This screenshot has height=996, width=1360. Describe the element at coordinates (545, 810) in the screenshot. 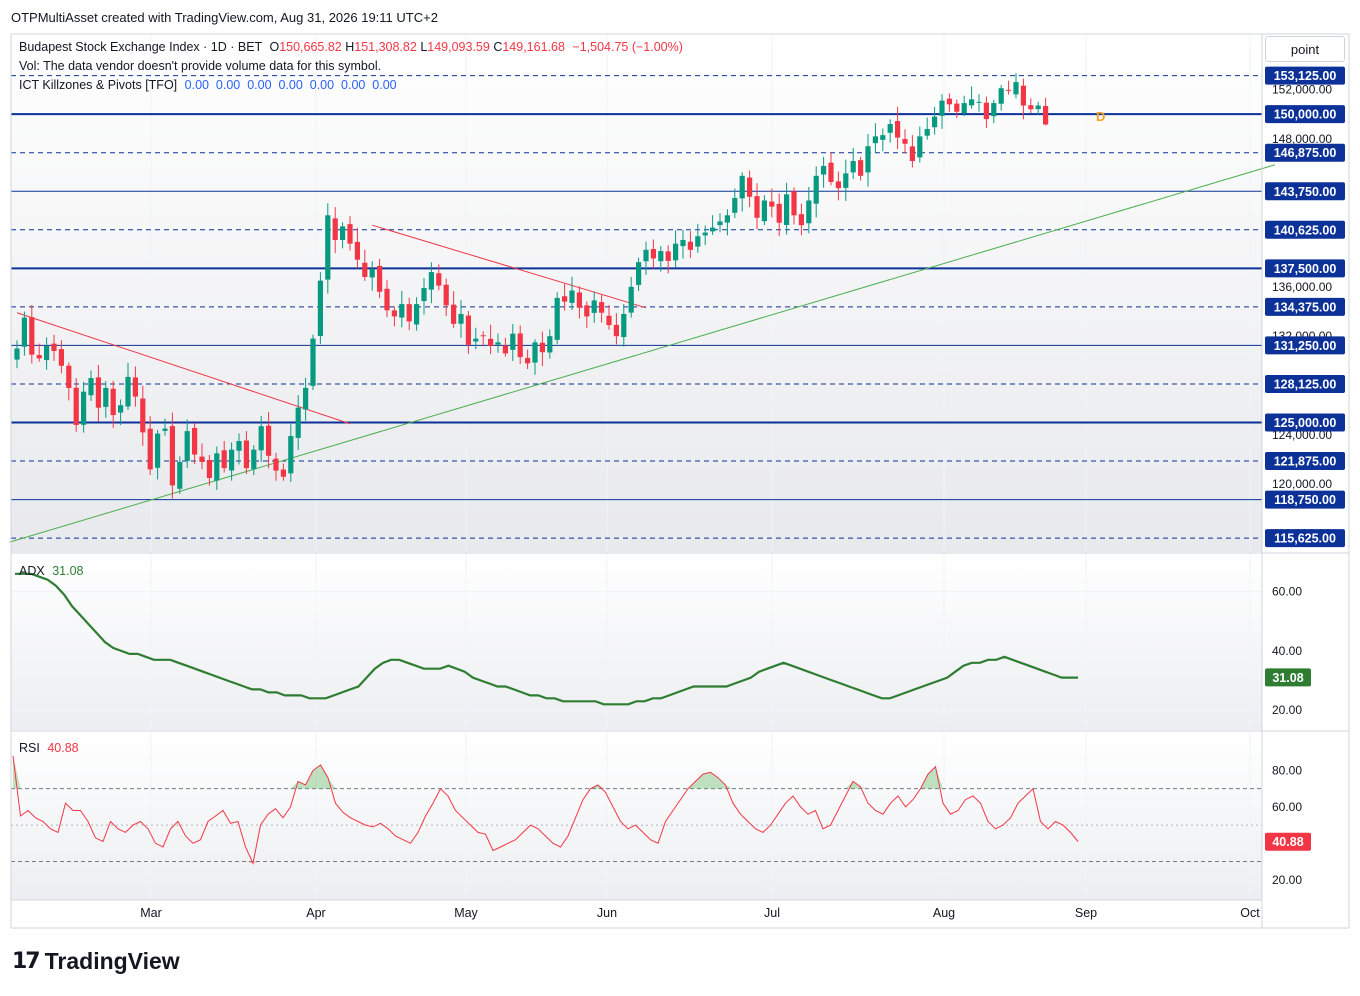

I see `rsi-line` at that location.